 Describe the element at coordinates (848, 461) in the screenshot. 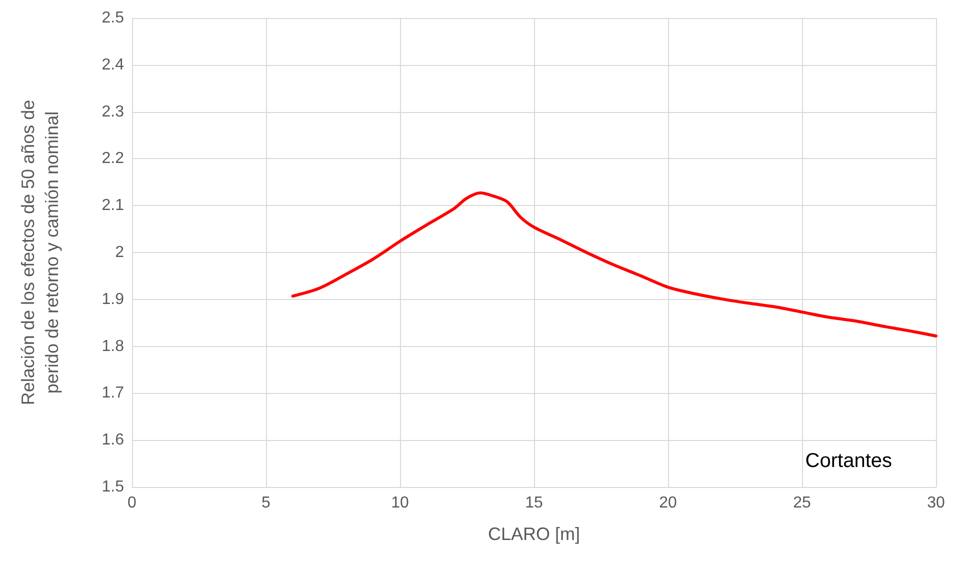

I see `annotation: Cortantes` at that location.